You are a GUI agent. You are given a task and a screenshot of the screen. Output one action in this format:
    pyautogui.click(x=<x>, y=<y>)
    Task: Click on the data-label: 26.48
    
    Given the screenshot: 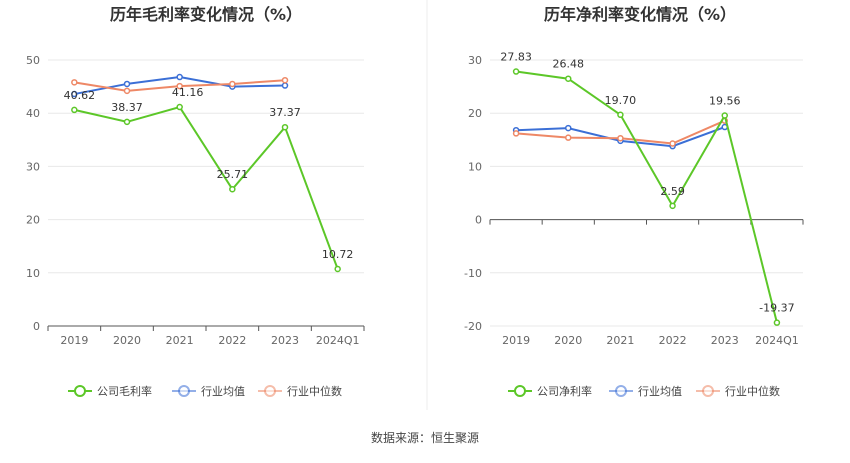 What is the action you would take?
    pyautogui.click(x=569, y=64)
    